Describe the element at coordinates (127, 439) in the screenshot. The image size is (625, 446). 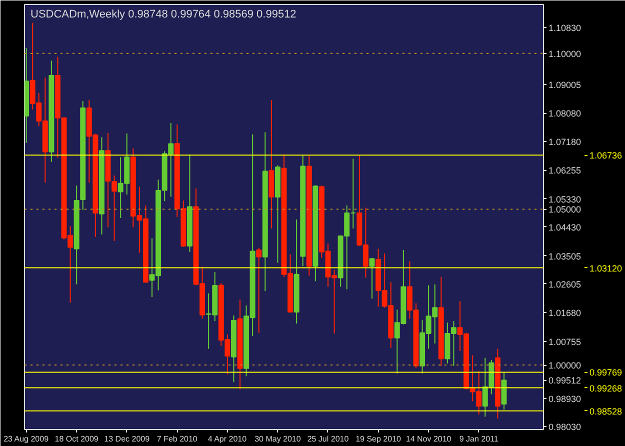
I see `x-tick-label: 13 Dec 2009` at that location.